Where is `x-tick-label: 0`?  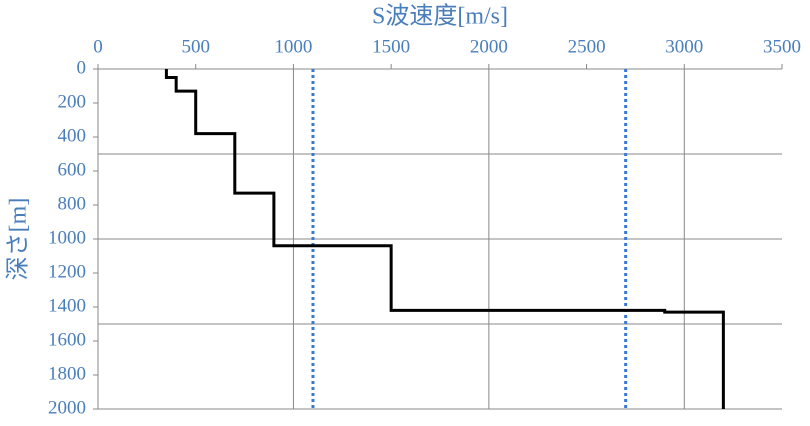 x-tick-label: 0 is located at coordinates (98, 46).